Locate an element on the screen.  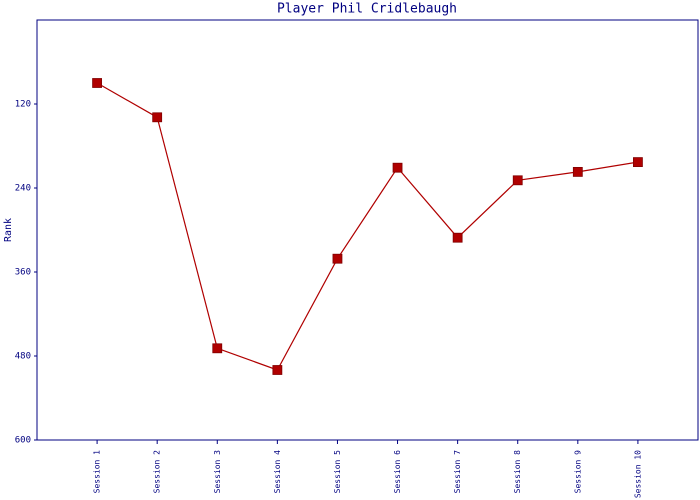
x-tick-label: Session 1 is located at coordinates (97, 472).